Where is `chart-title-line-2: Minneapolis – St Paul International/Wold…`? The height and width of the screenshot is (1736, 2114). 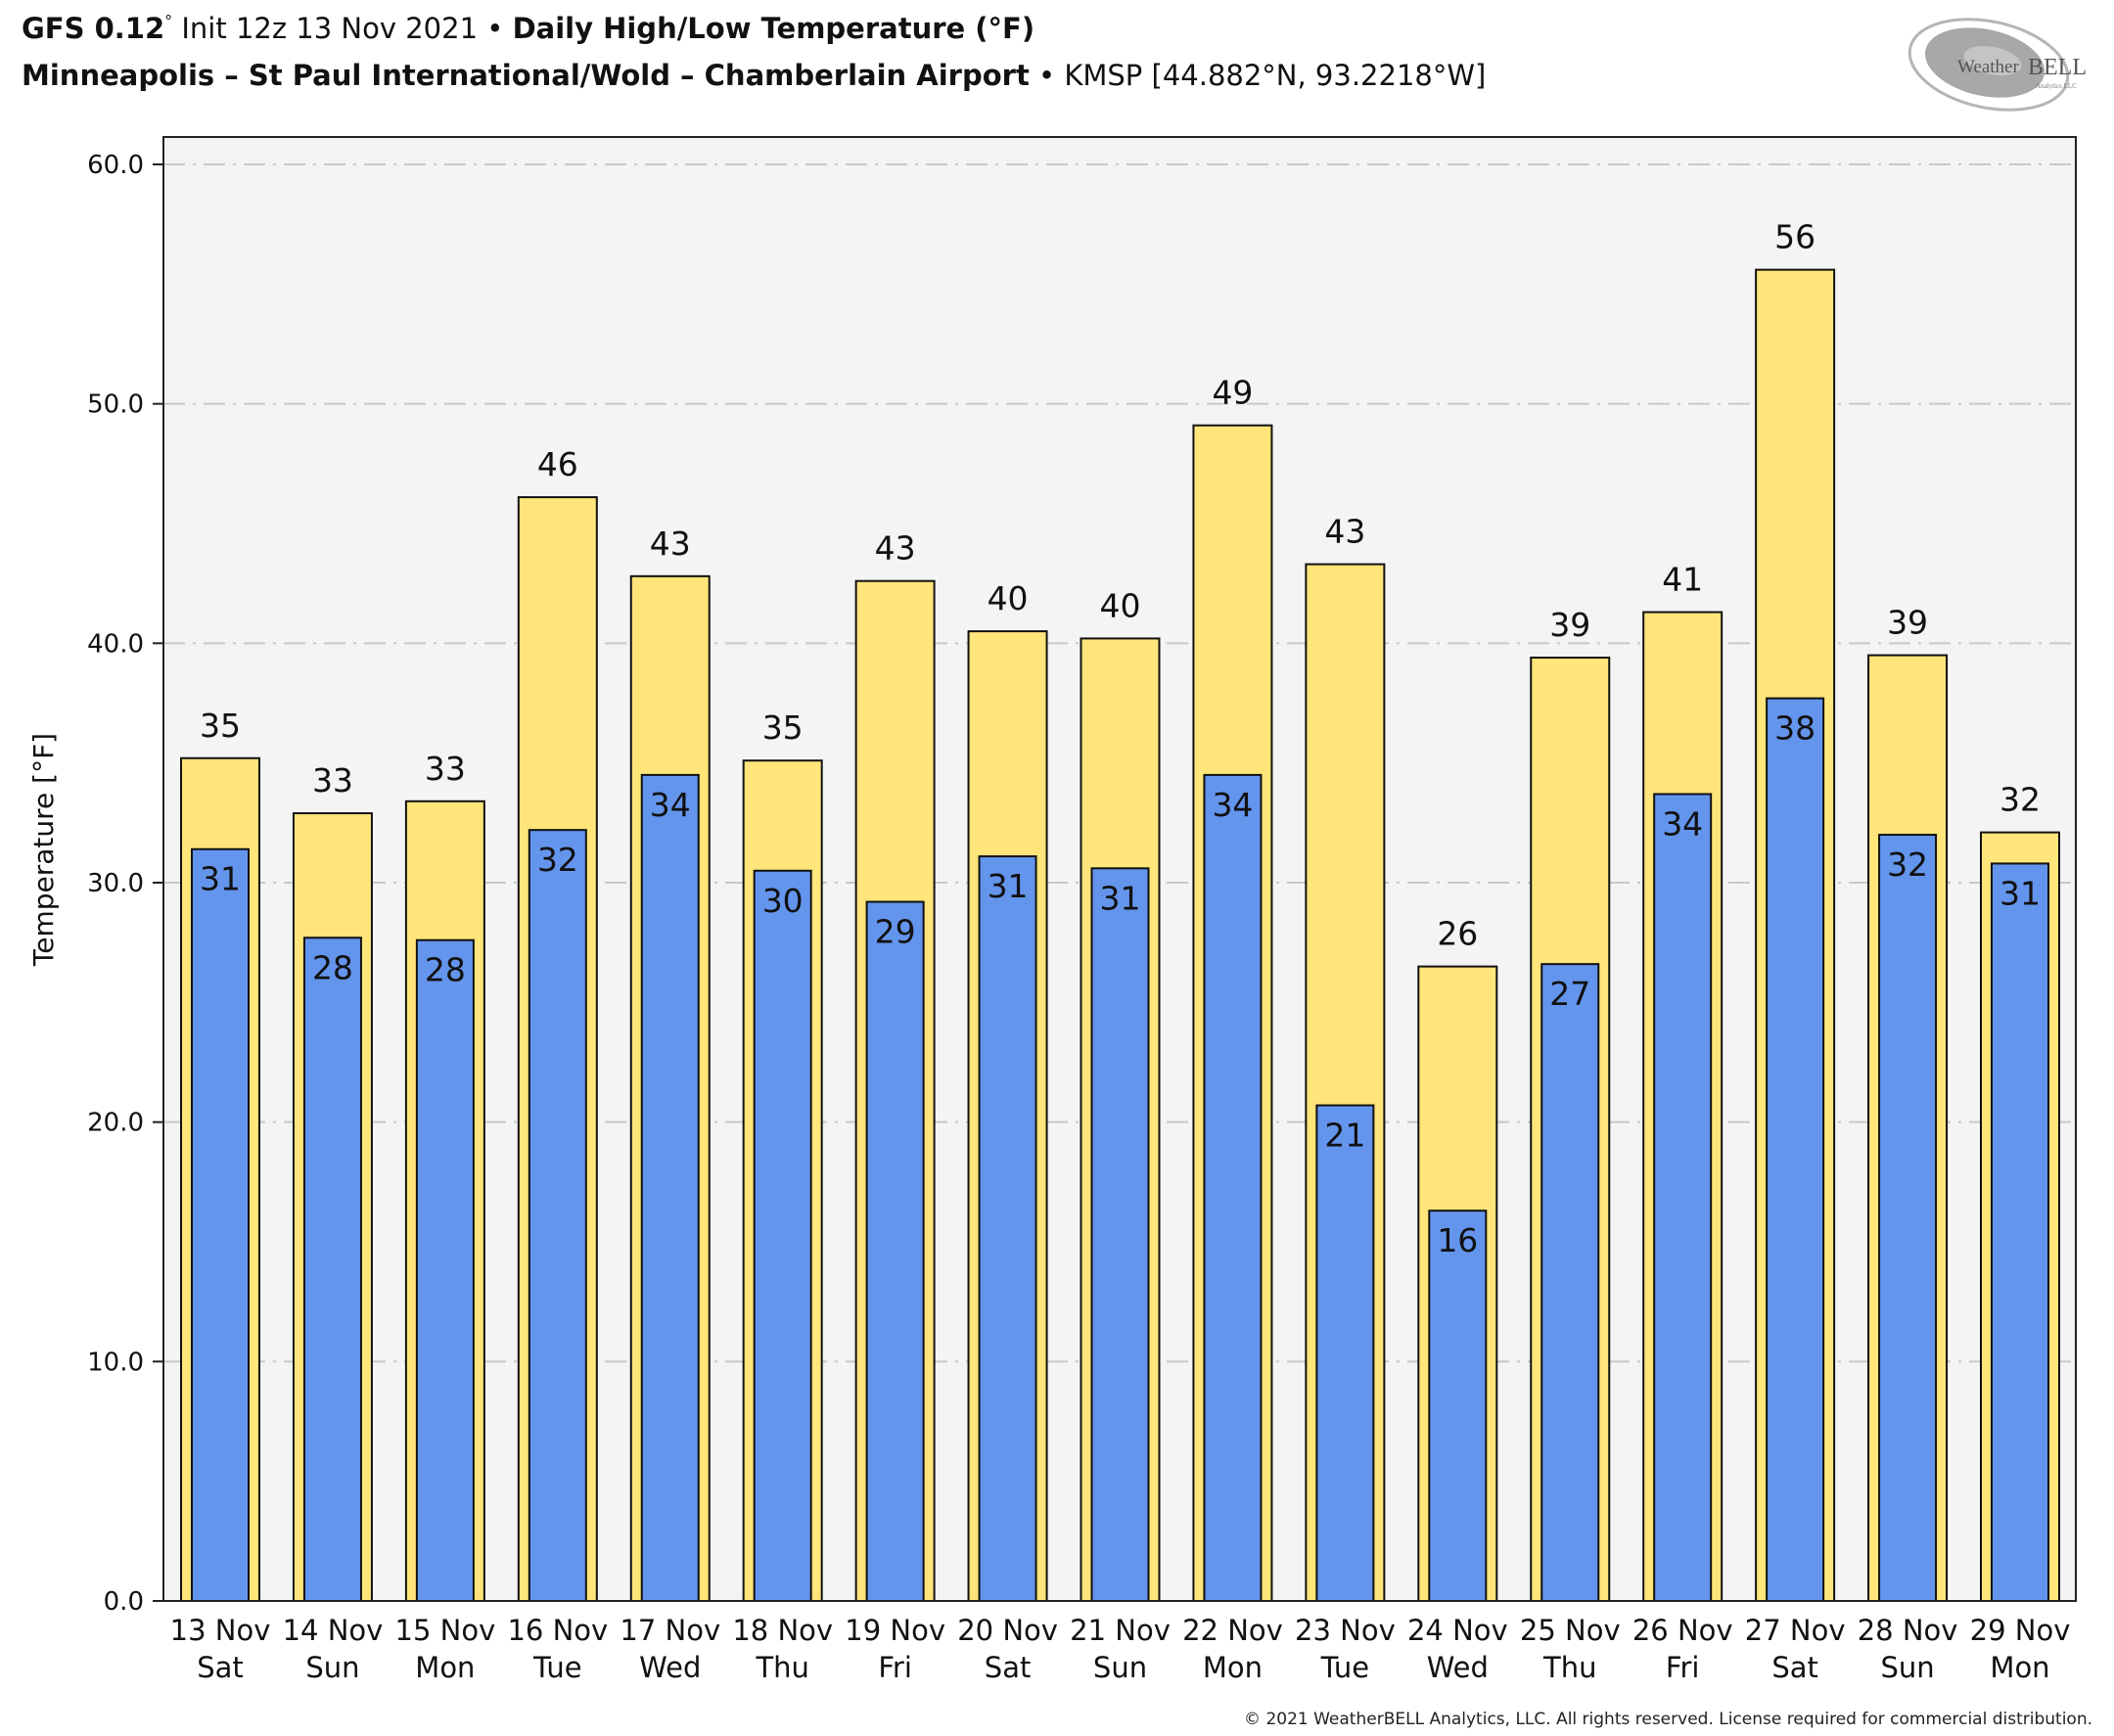
chart-title-line-2: Minneapolis – St Paul International/Wold… is located at coordinates (754, 75).